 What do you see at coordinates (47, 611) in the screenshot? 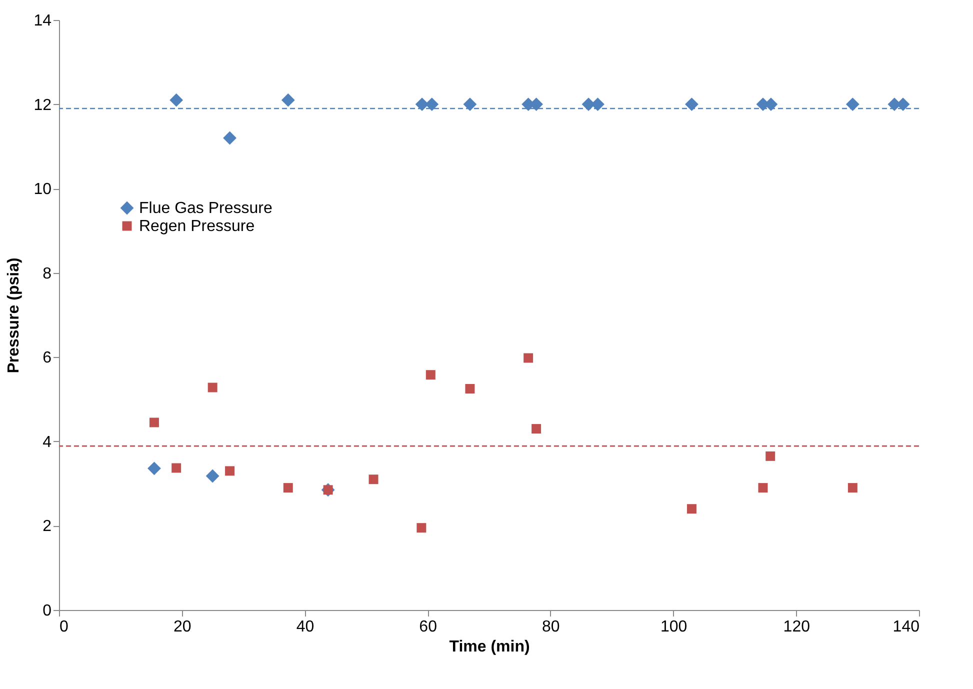
I see `y-tick-label: 0` at bounding box center [47, 611].